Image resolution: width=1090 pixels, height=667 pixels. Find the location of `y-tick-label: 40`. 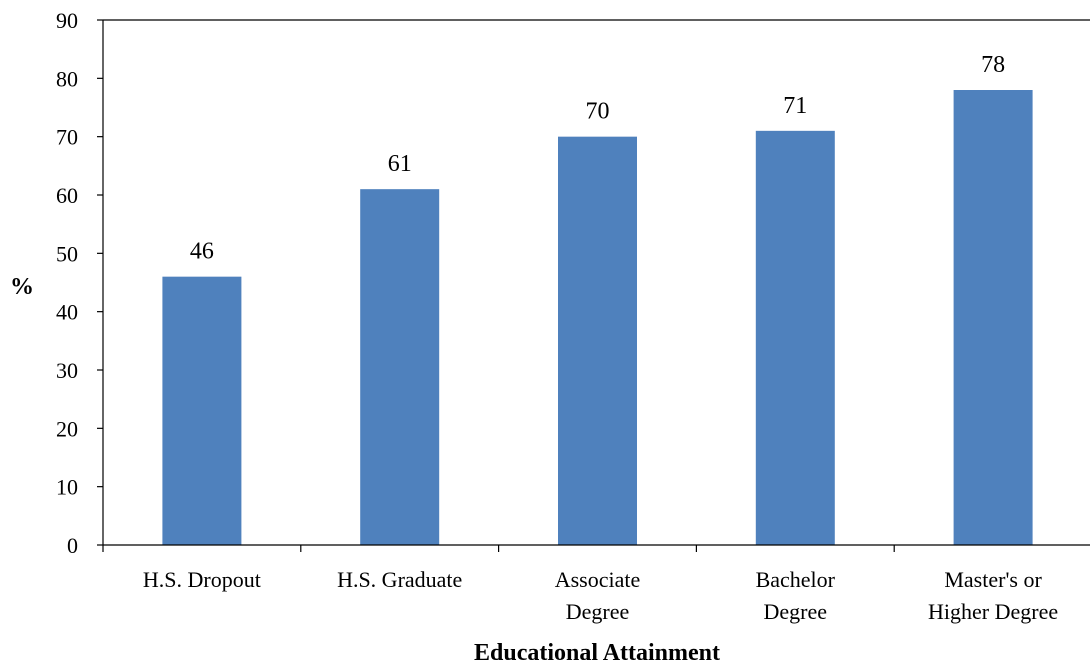

y-tick-label: 40 is located at coordinates (67, 312).